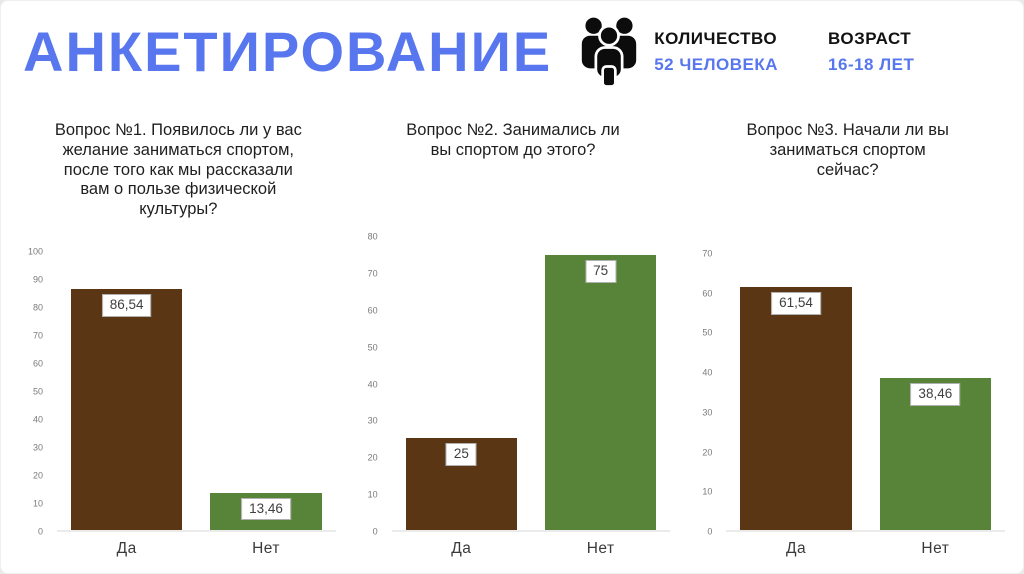  I want to click on page-title: АНКЕТИРОВАНИЕ, so click(288, 51).